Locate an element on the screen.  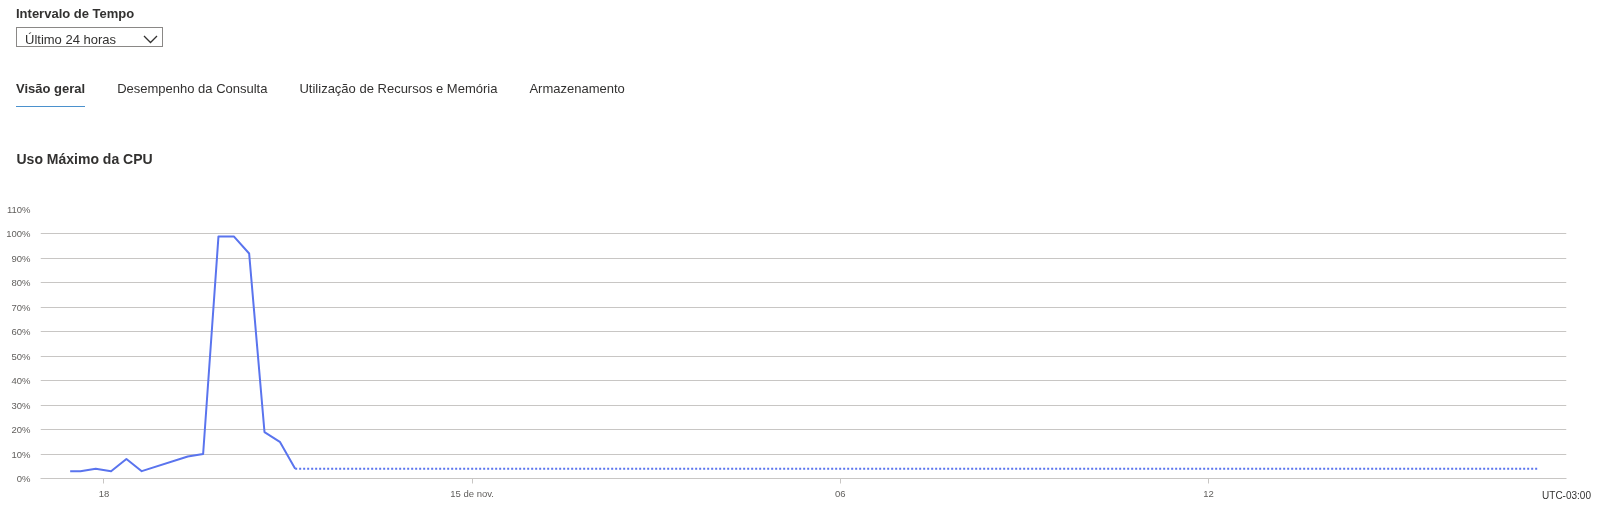
y-tick-label: 70% is located at coordinates (21, 307).